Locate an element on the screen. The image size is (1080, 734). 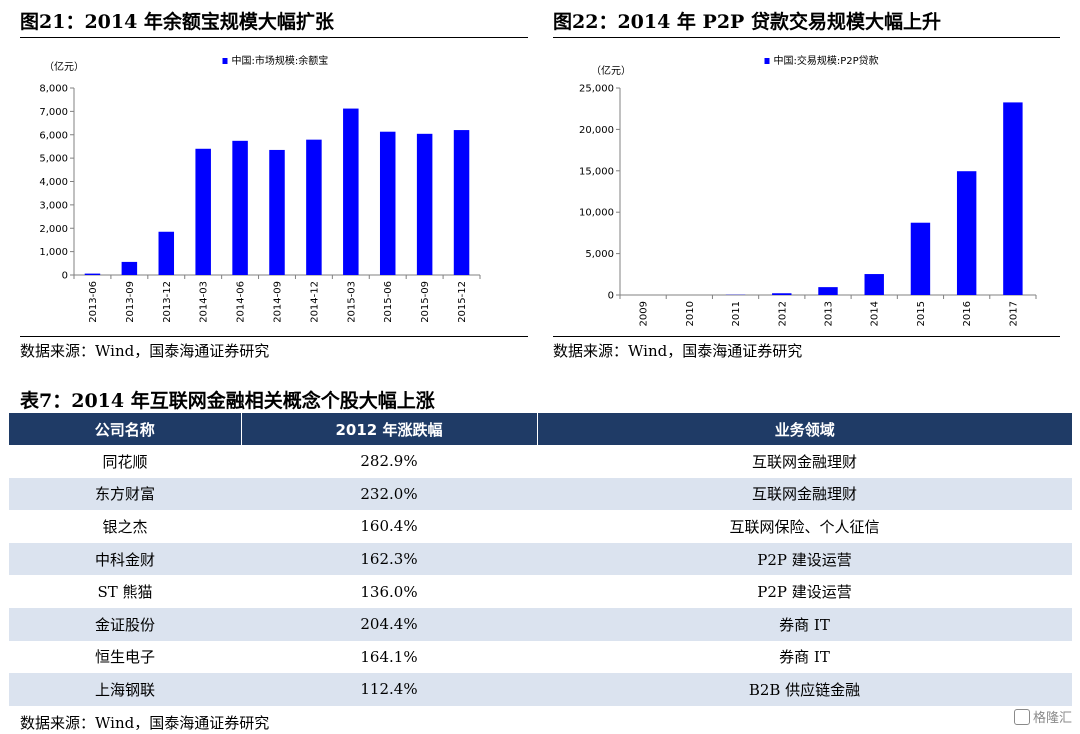
x-tick-label: 2013 is located at coordinates (829, 313).